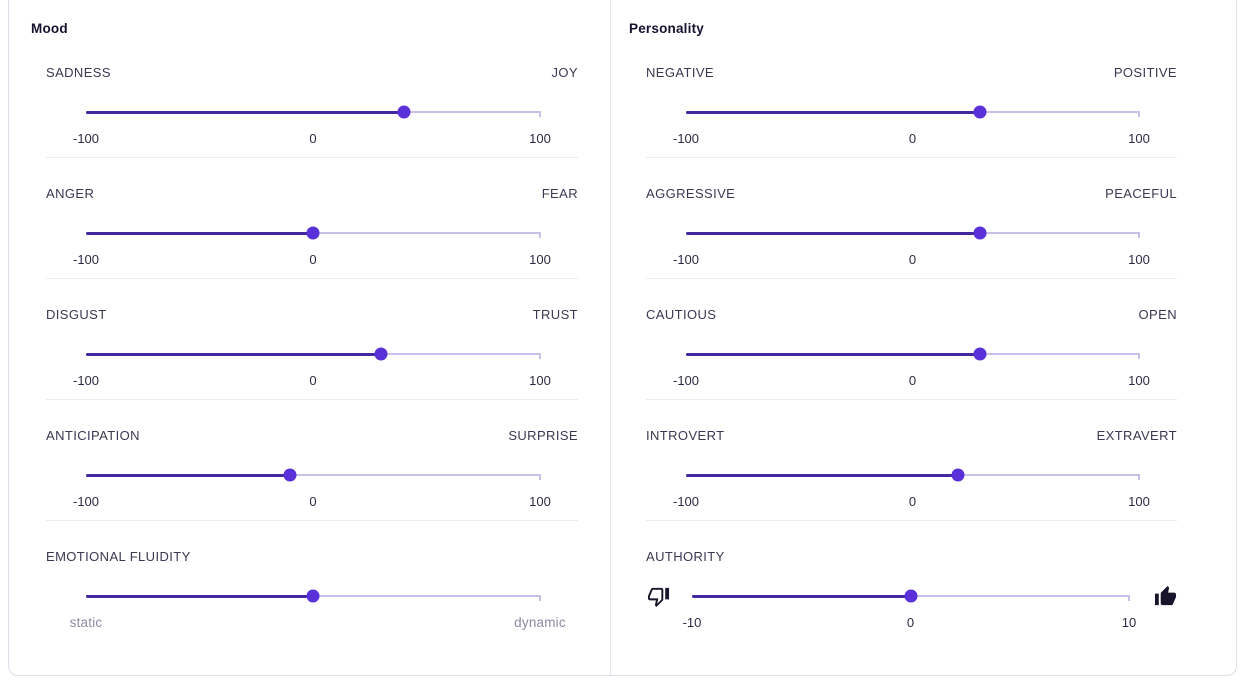 The image size is (1245, 688). What do you see at coordinates (313, 259) in the screenshot?
I see `anger-fear-tick-label: 0` at bounding box center [313, 259].